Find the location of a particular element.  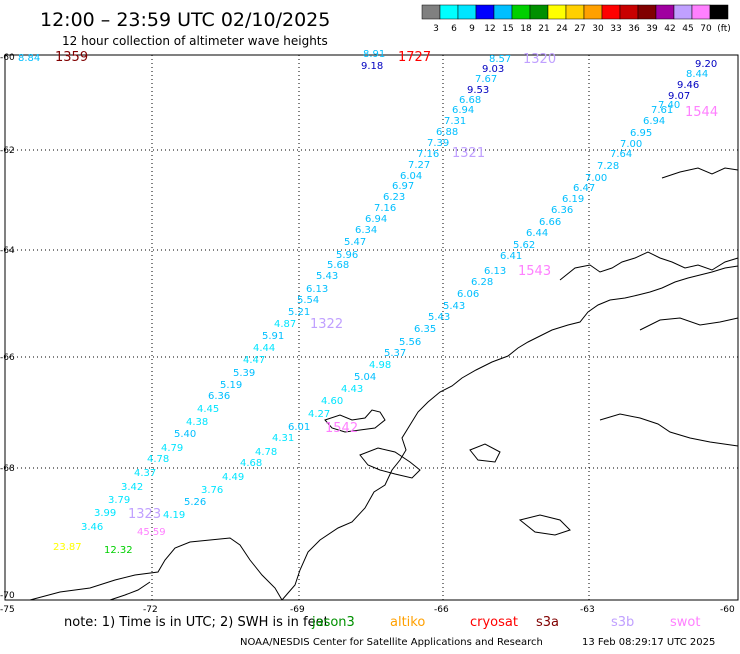

swh-value: 6.41 is located at coordinates (511, 256).